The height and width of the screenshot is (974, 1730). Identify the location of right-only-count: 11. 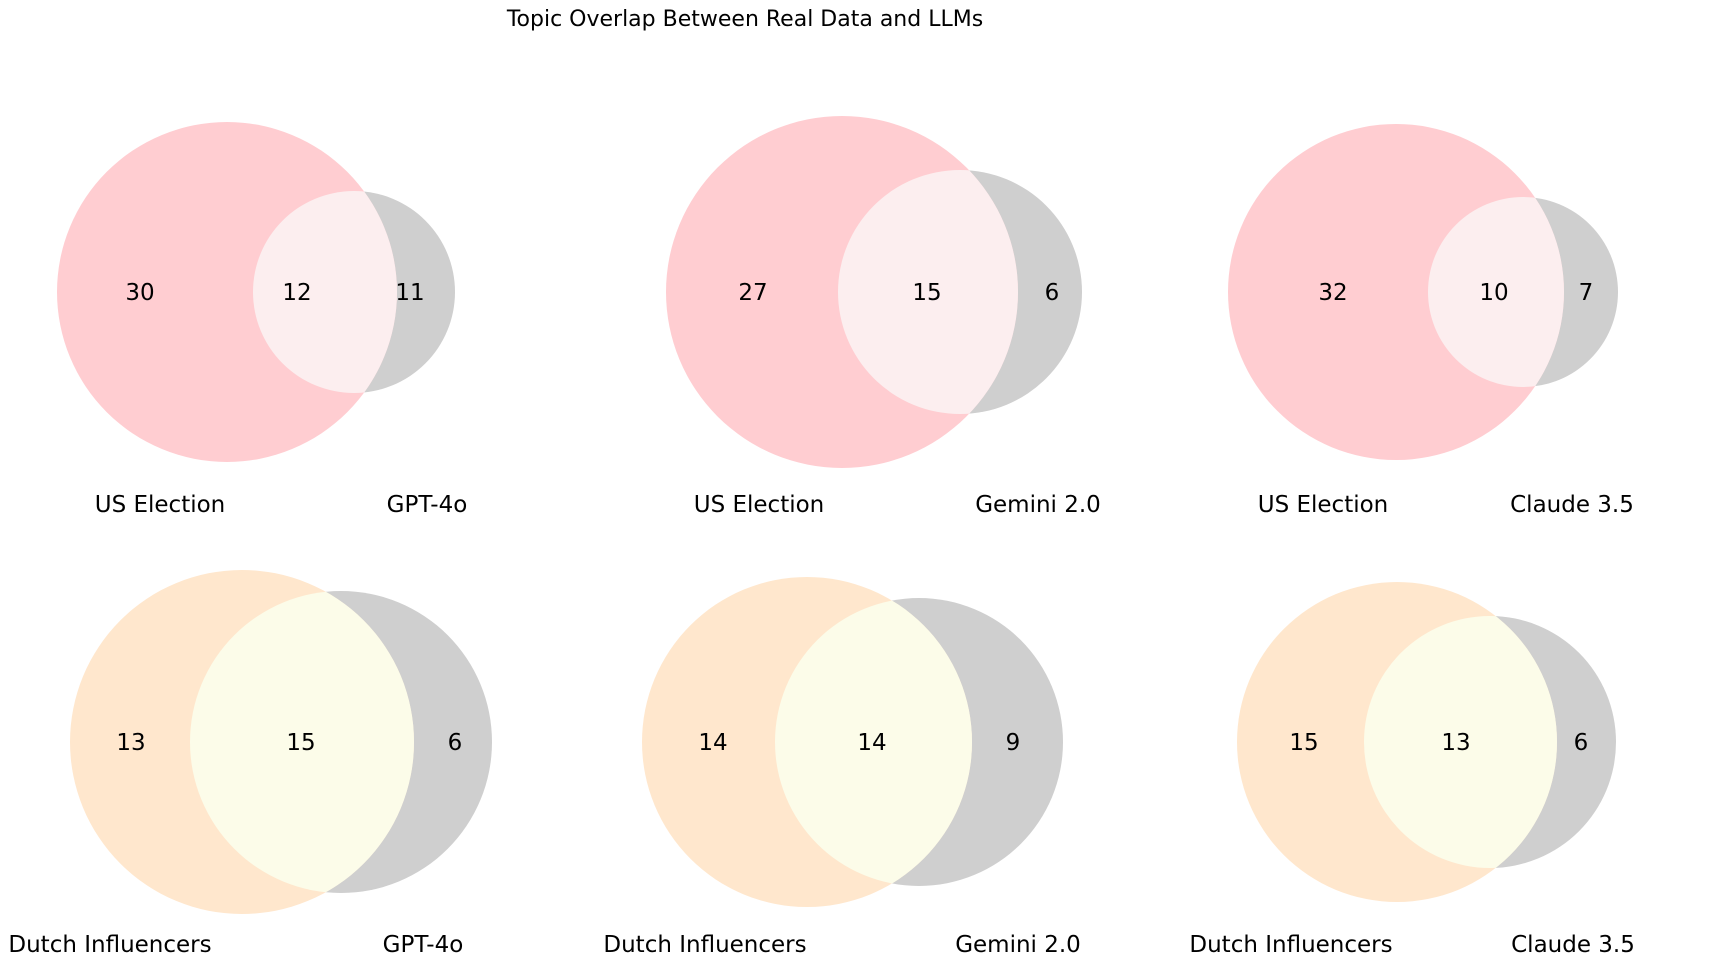
(409, 293).